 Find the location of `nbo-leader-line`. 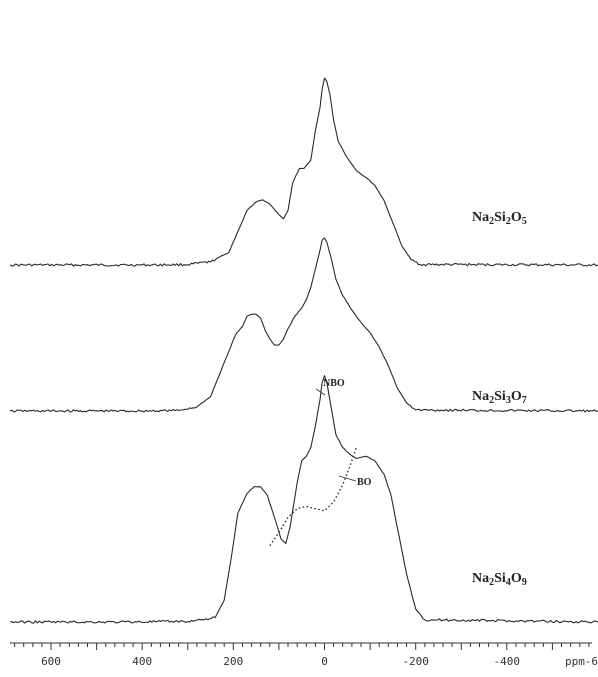

nbo-leader-line is located at coordinates (320, 392).